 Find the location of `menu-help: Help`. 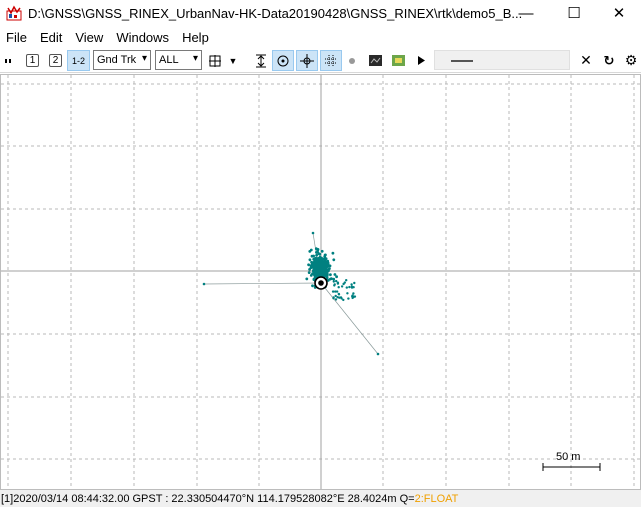

menu-help: Help is located at coordinates (195, 37).